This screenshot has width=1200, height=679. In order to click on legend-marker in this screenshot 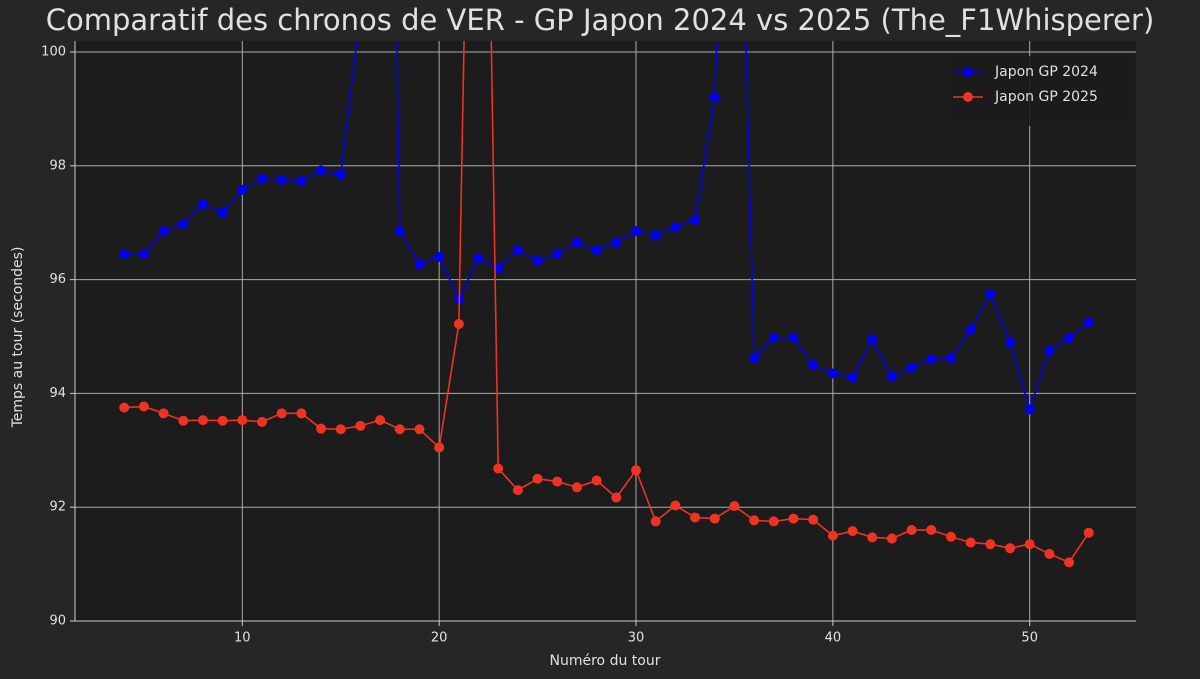, I will do `click(968, 97)`.